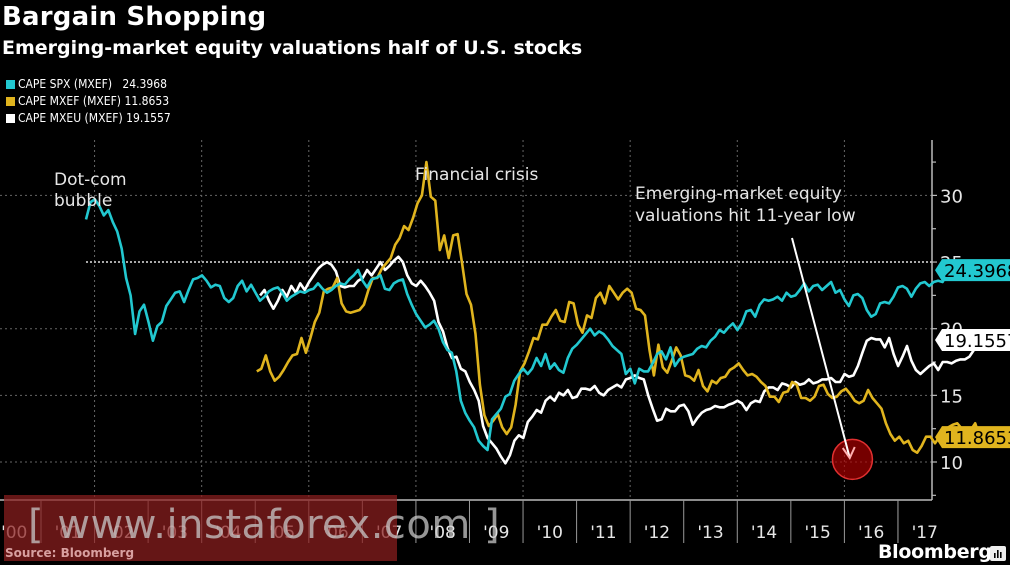 The image size is (1010, 565). Describe the element at coordinates (70, 553) in the screenshot. I see `source-note: Source: Bloomberg` at that location.